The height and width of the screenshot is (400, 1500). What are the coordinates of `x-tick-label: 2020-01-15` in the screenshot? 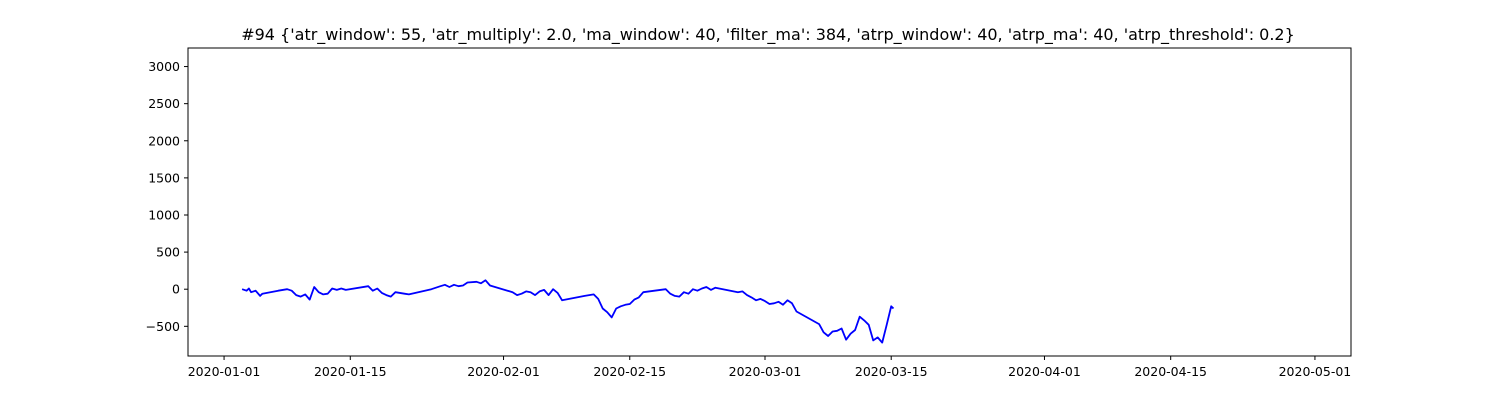 It's located at (350, 371).